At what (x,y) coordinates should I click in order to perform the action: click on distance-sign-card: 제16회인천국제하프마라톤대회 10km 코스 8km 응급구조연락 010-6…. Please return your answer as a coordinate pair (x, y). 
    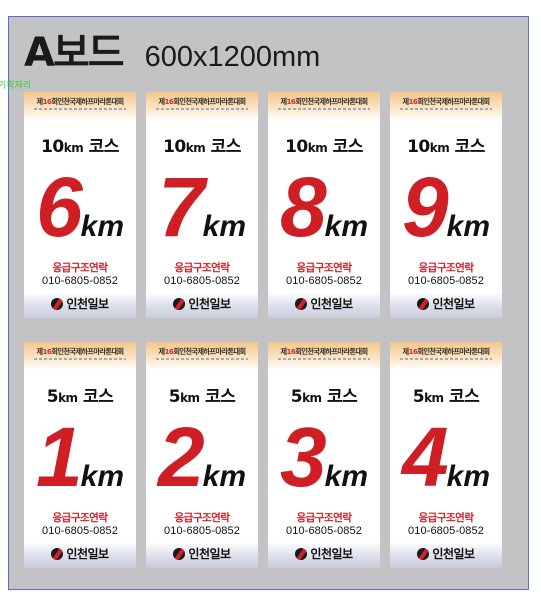
    Looking at the image, I should click on (324, 205).